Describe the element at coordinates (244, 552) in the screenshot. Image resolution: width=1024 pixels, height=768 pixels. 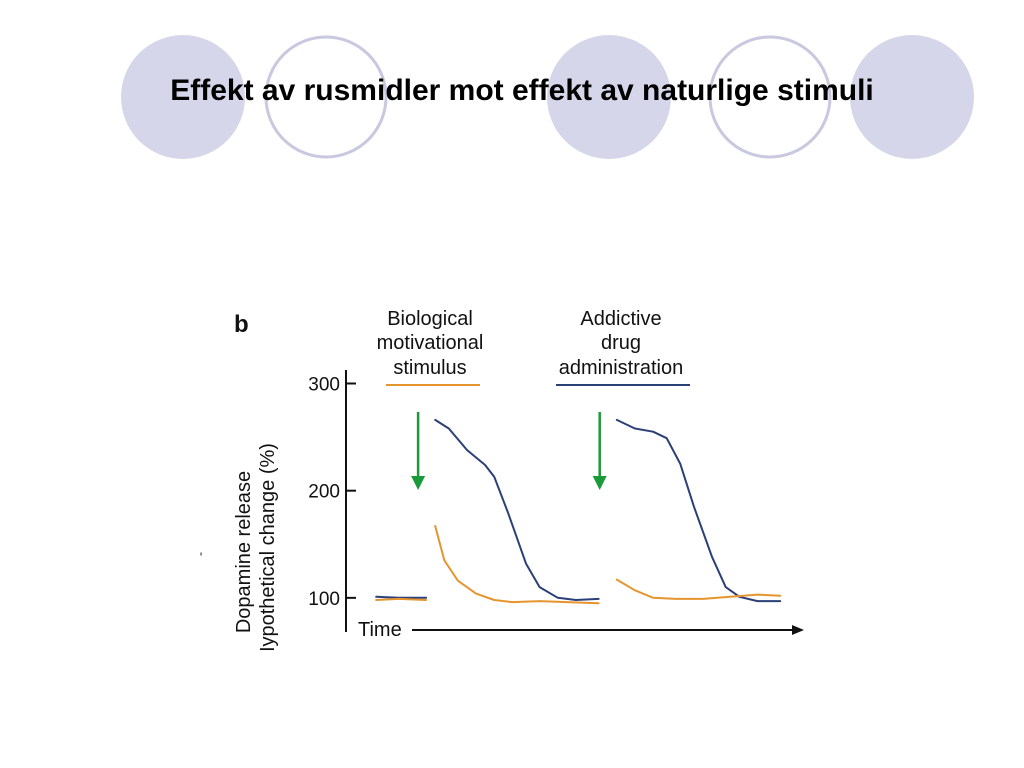
I see `y-axis-label-line-1: Dopamine release` at that location.